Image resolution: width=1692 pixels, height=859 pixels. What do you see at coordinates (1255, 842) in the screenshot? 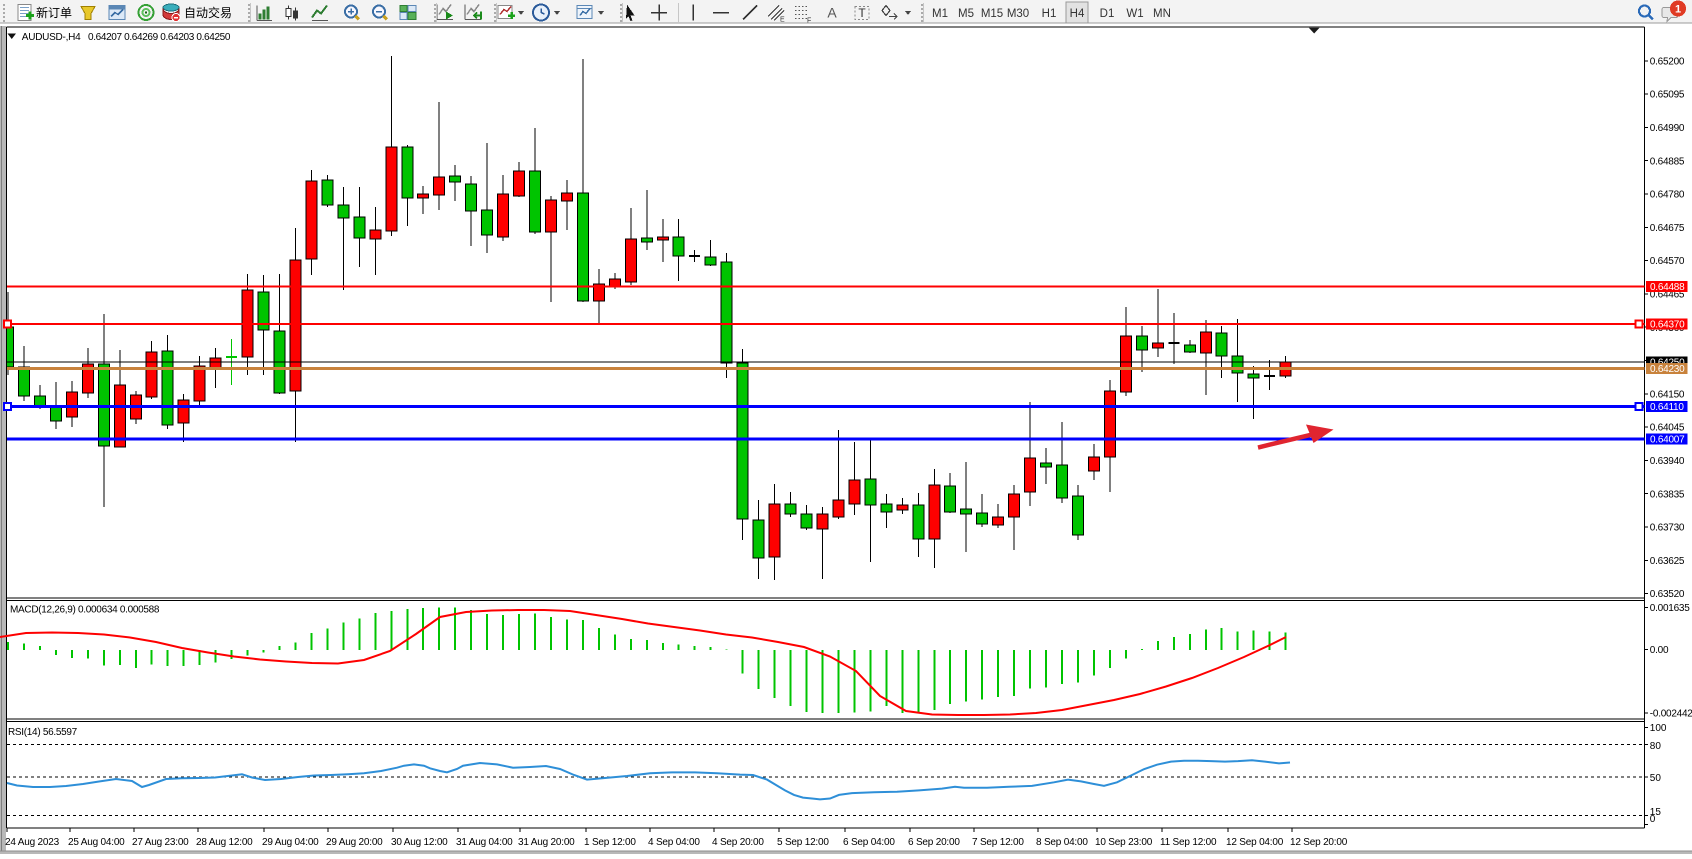
I see `svg-text: 12 Sep 04:00` at bounding box center [1255, 842].